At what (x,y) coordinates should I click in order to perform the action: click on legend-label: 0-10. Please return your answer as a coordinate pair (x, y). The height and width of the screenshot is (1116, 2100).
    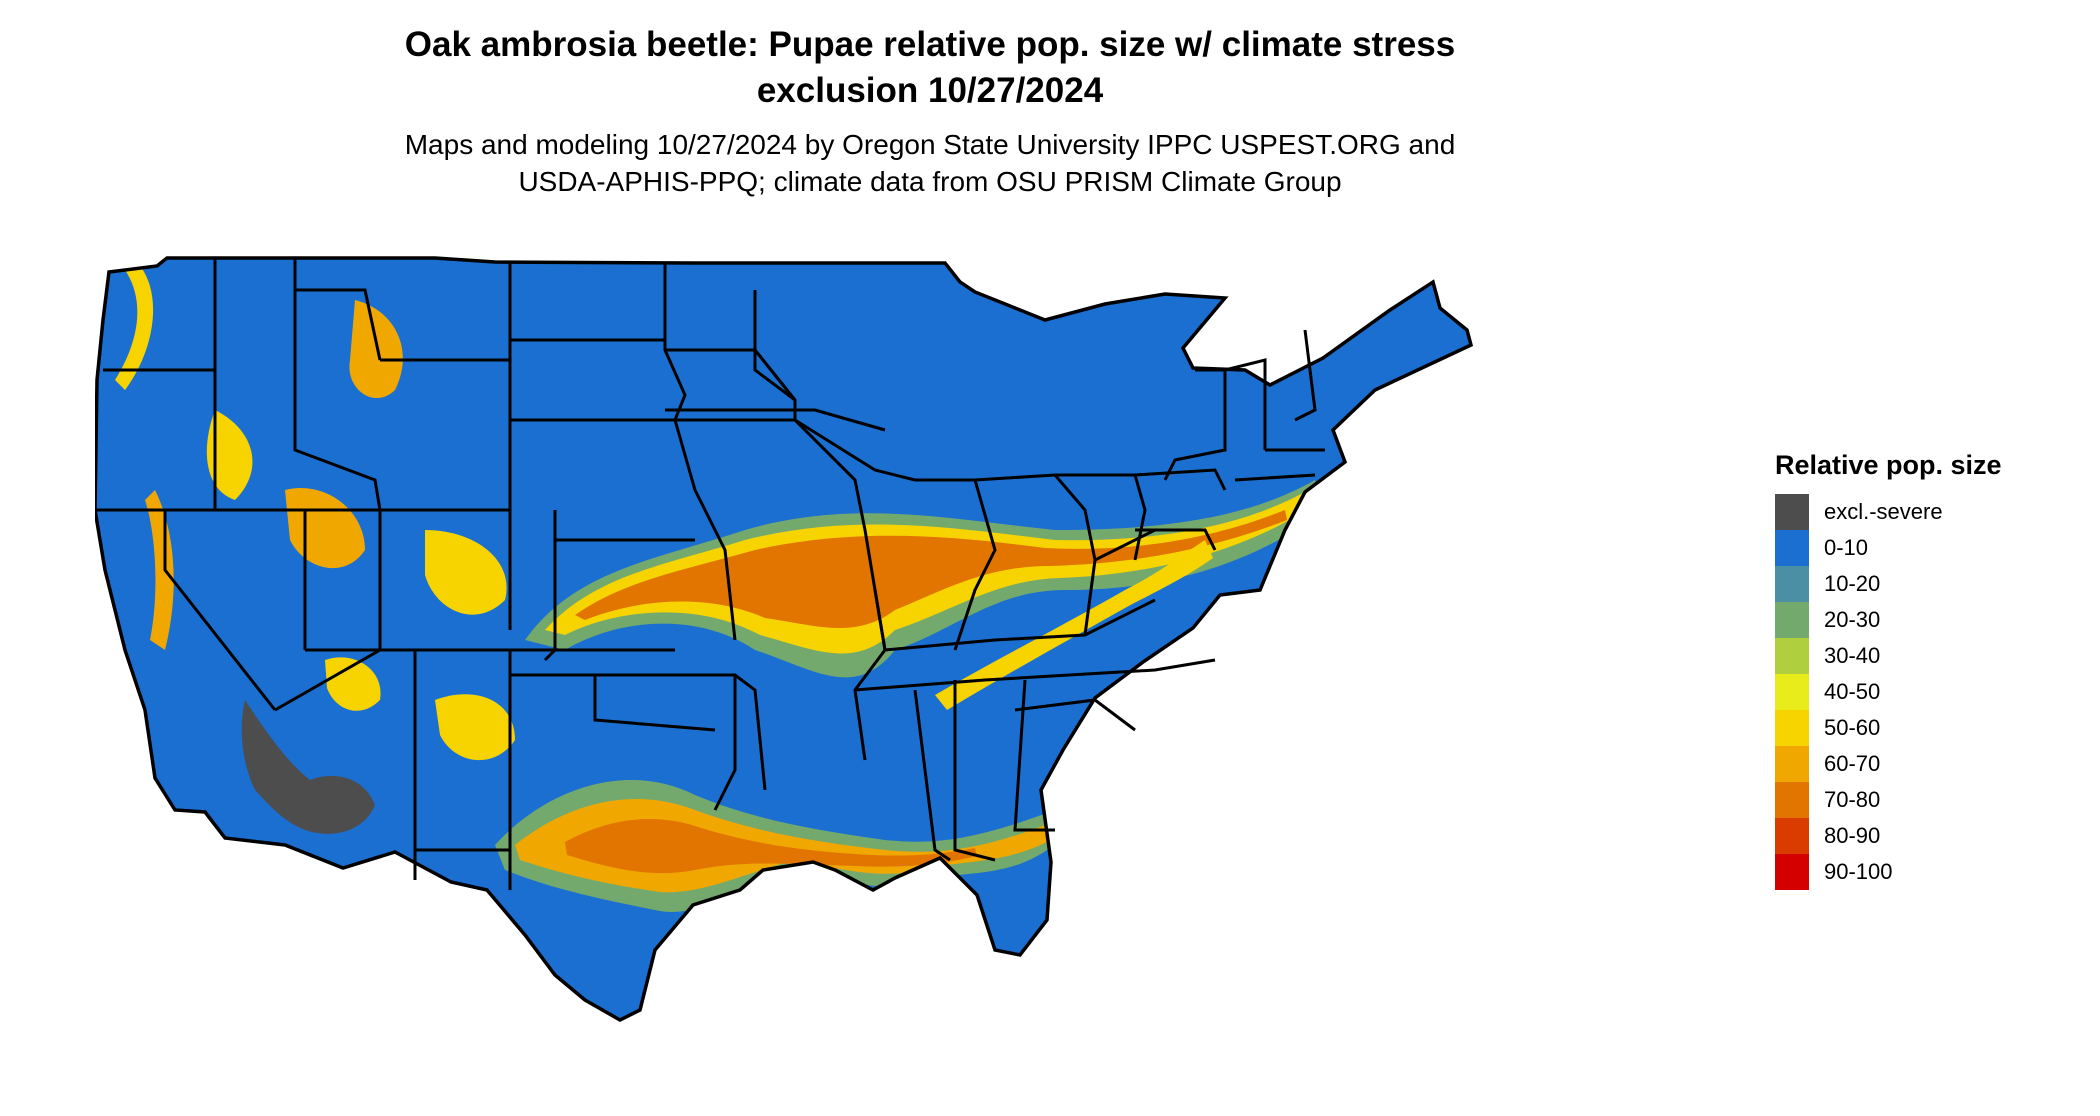
    Looking at the image, I should click on (1846, 547).